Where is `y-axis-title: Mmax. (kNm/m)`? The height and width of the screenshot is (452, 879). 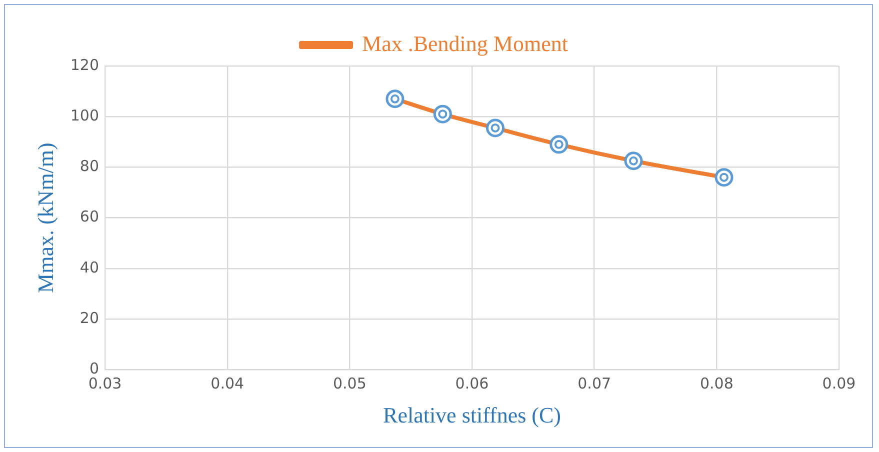
y-axis-title: Mmax. (kNm/m) is located at coordinates (45, 217).